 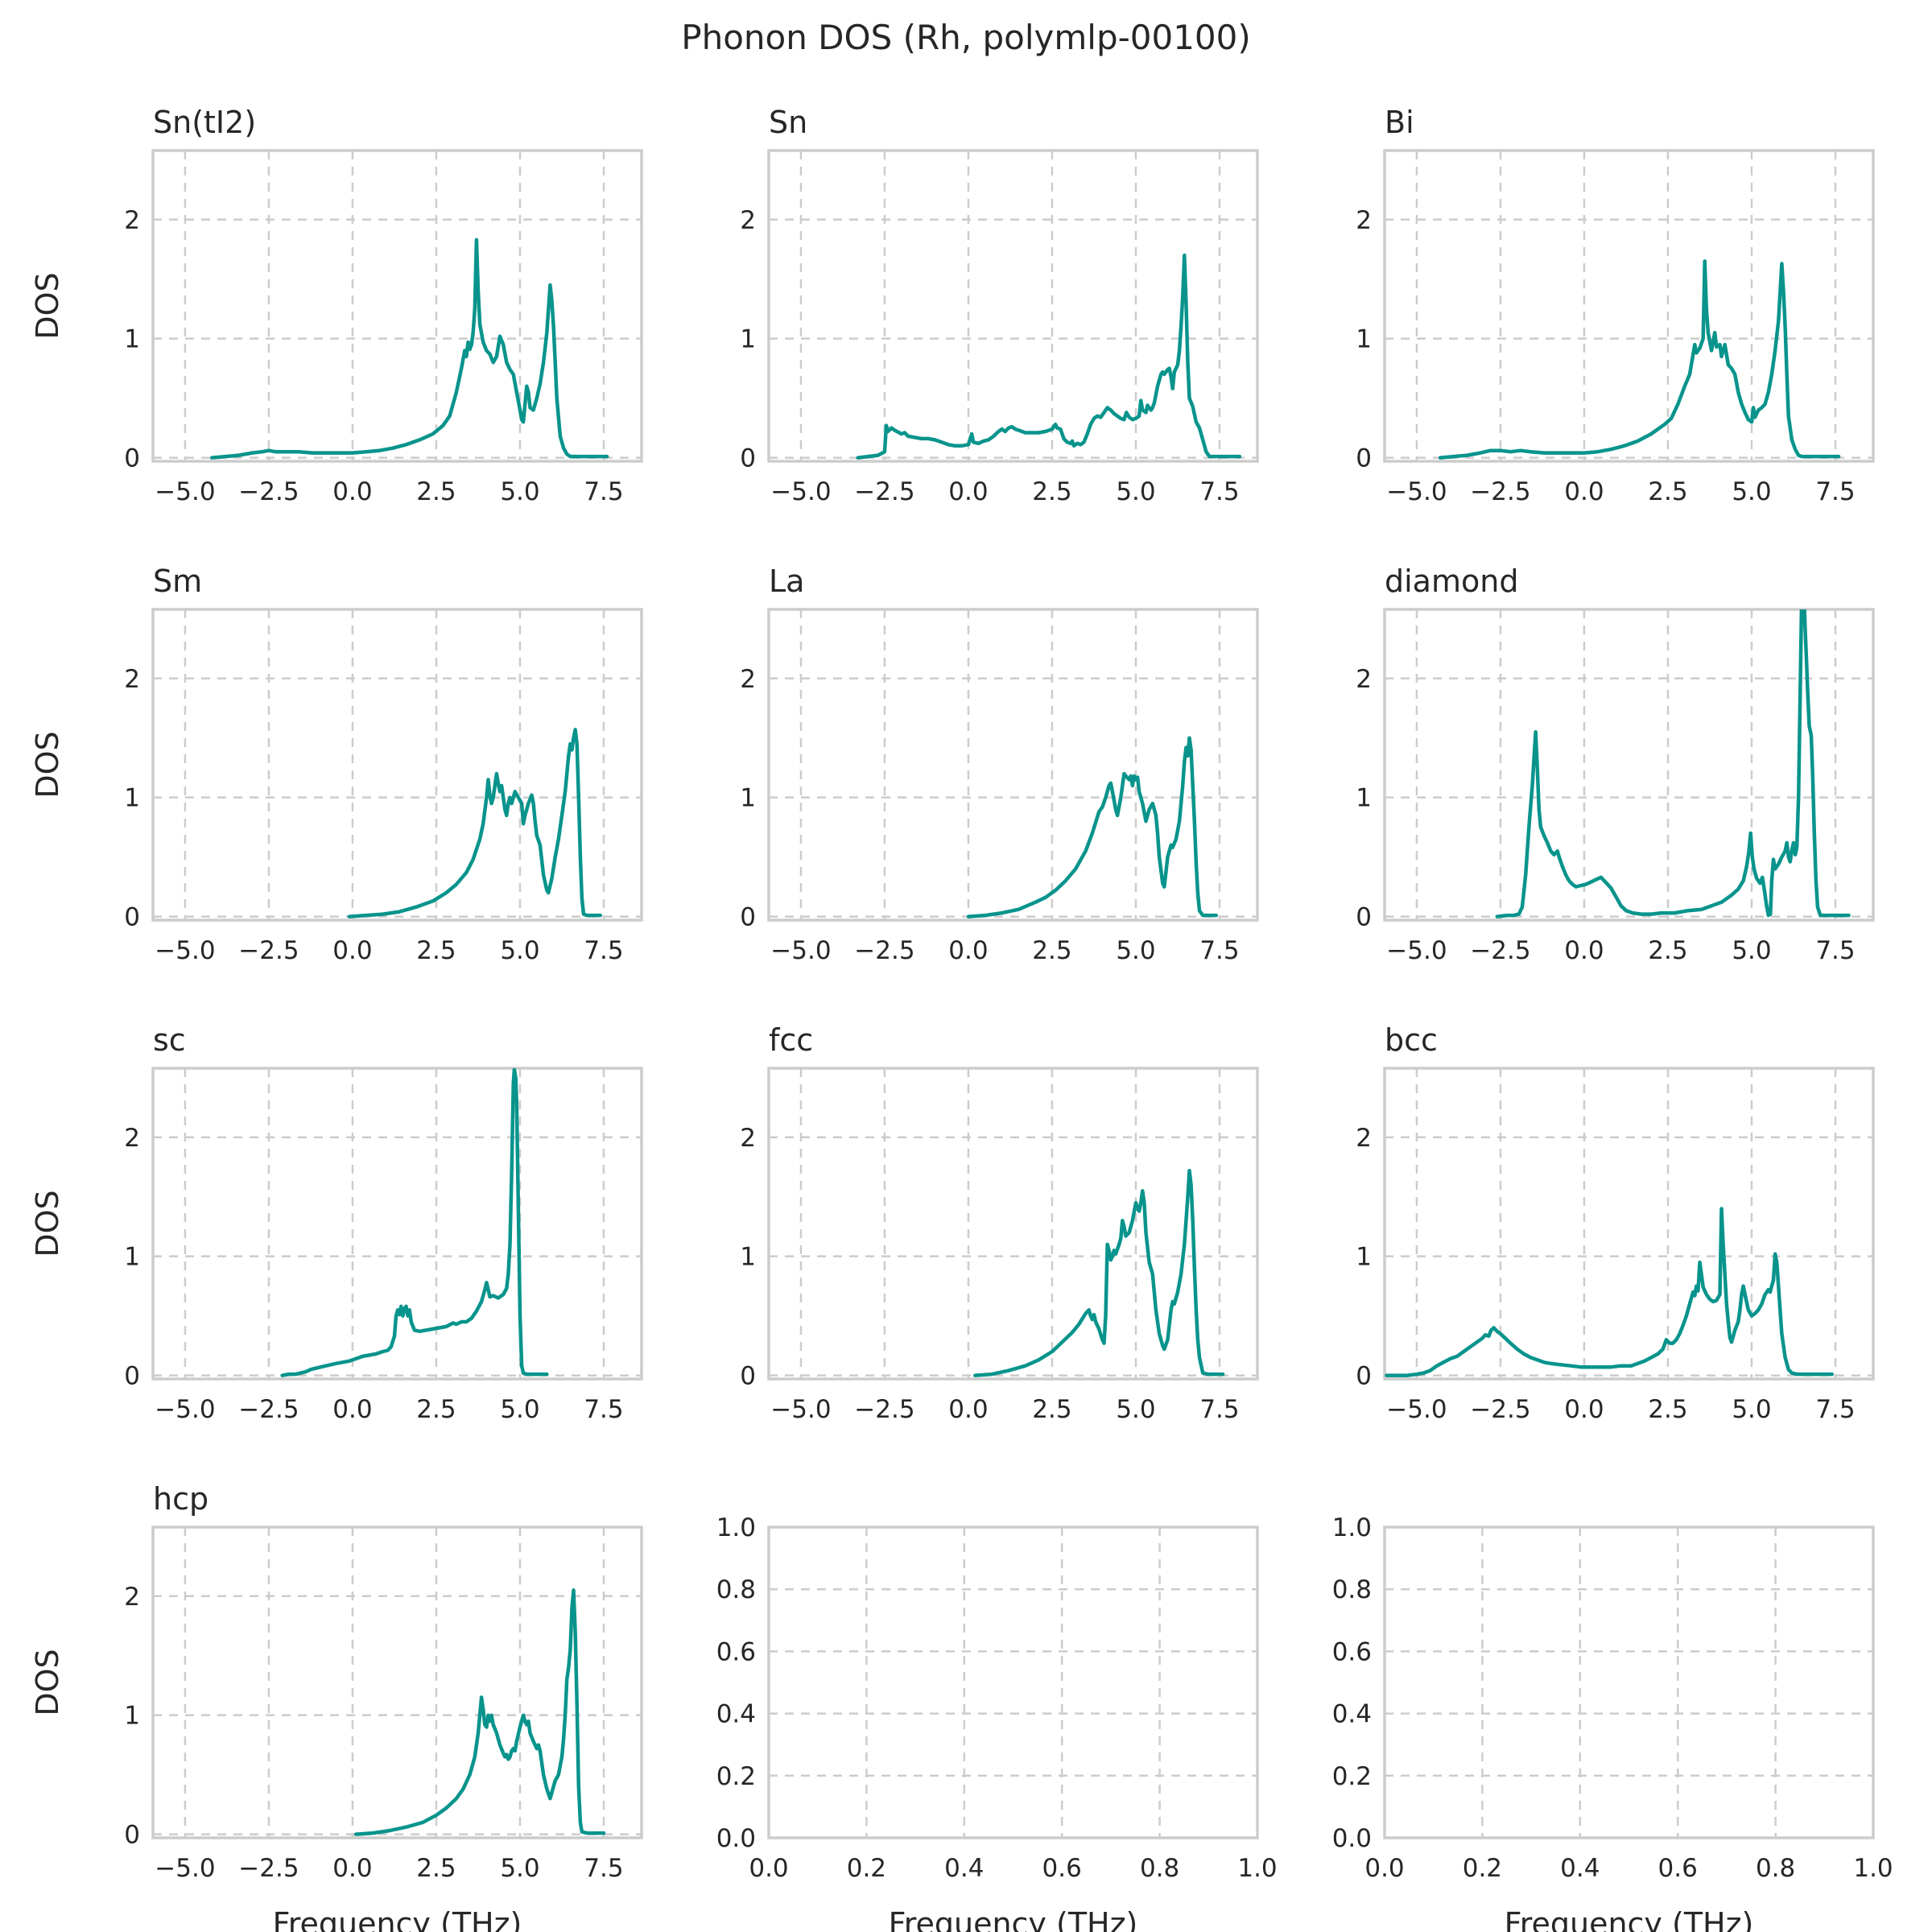 What do you see at coordinates (1352, 1776) in the screenshot?
I see `y-tick-label: 0.2` at bounding box center [1352, 1776].